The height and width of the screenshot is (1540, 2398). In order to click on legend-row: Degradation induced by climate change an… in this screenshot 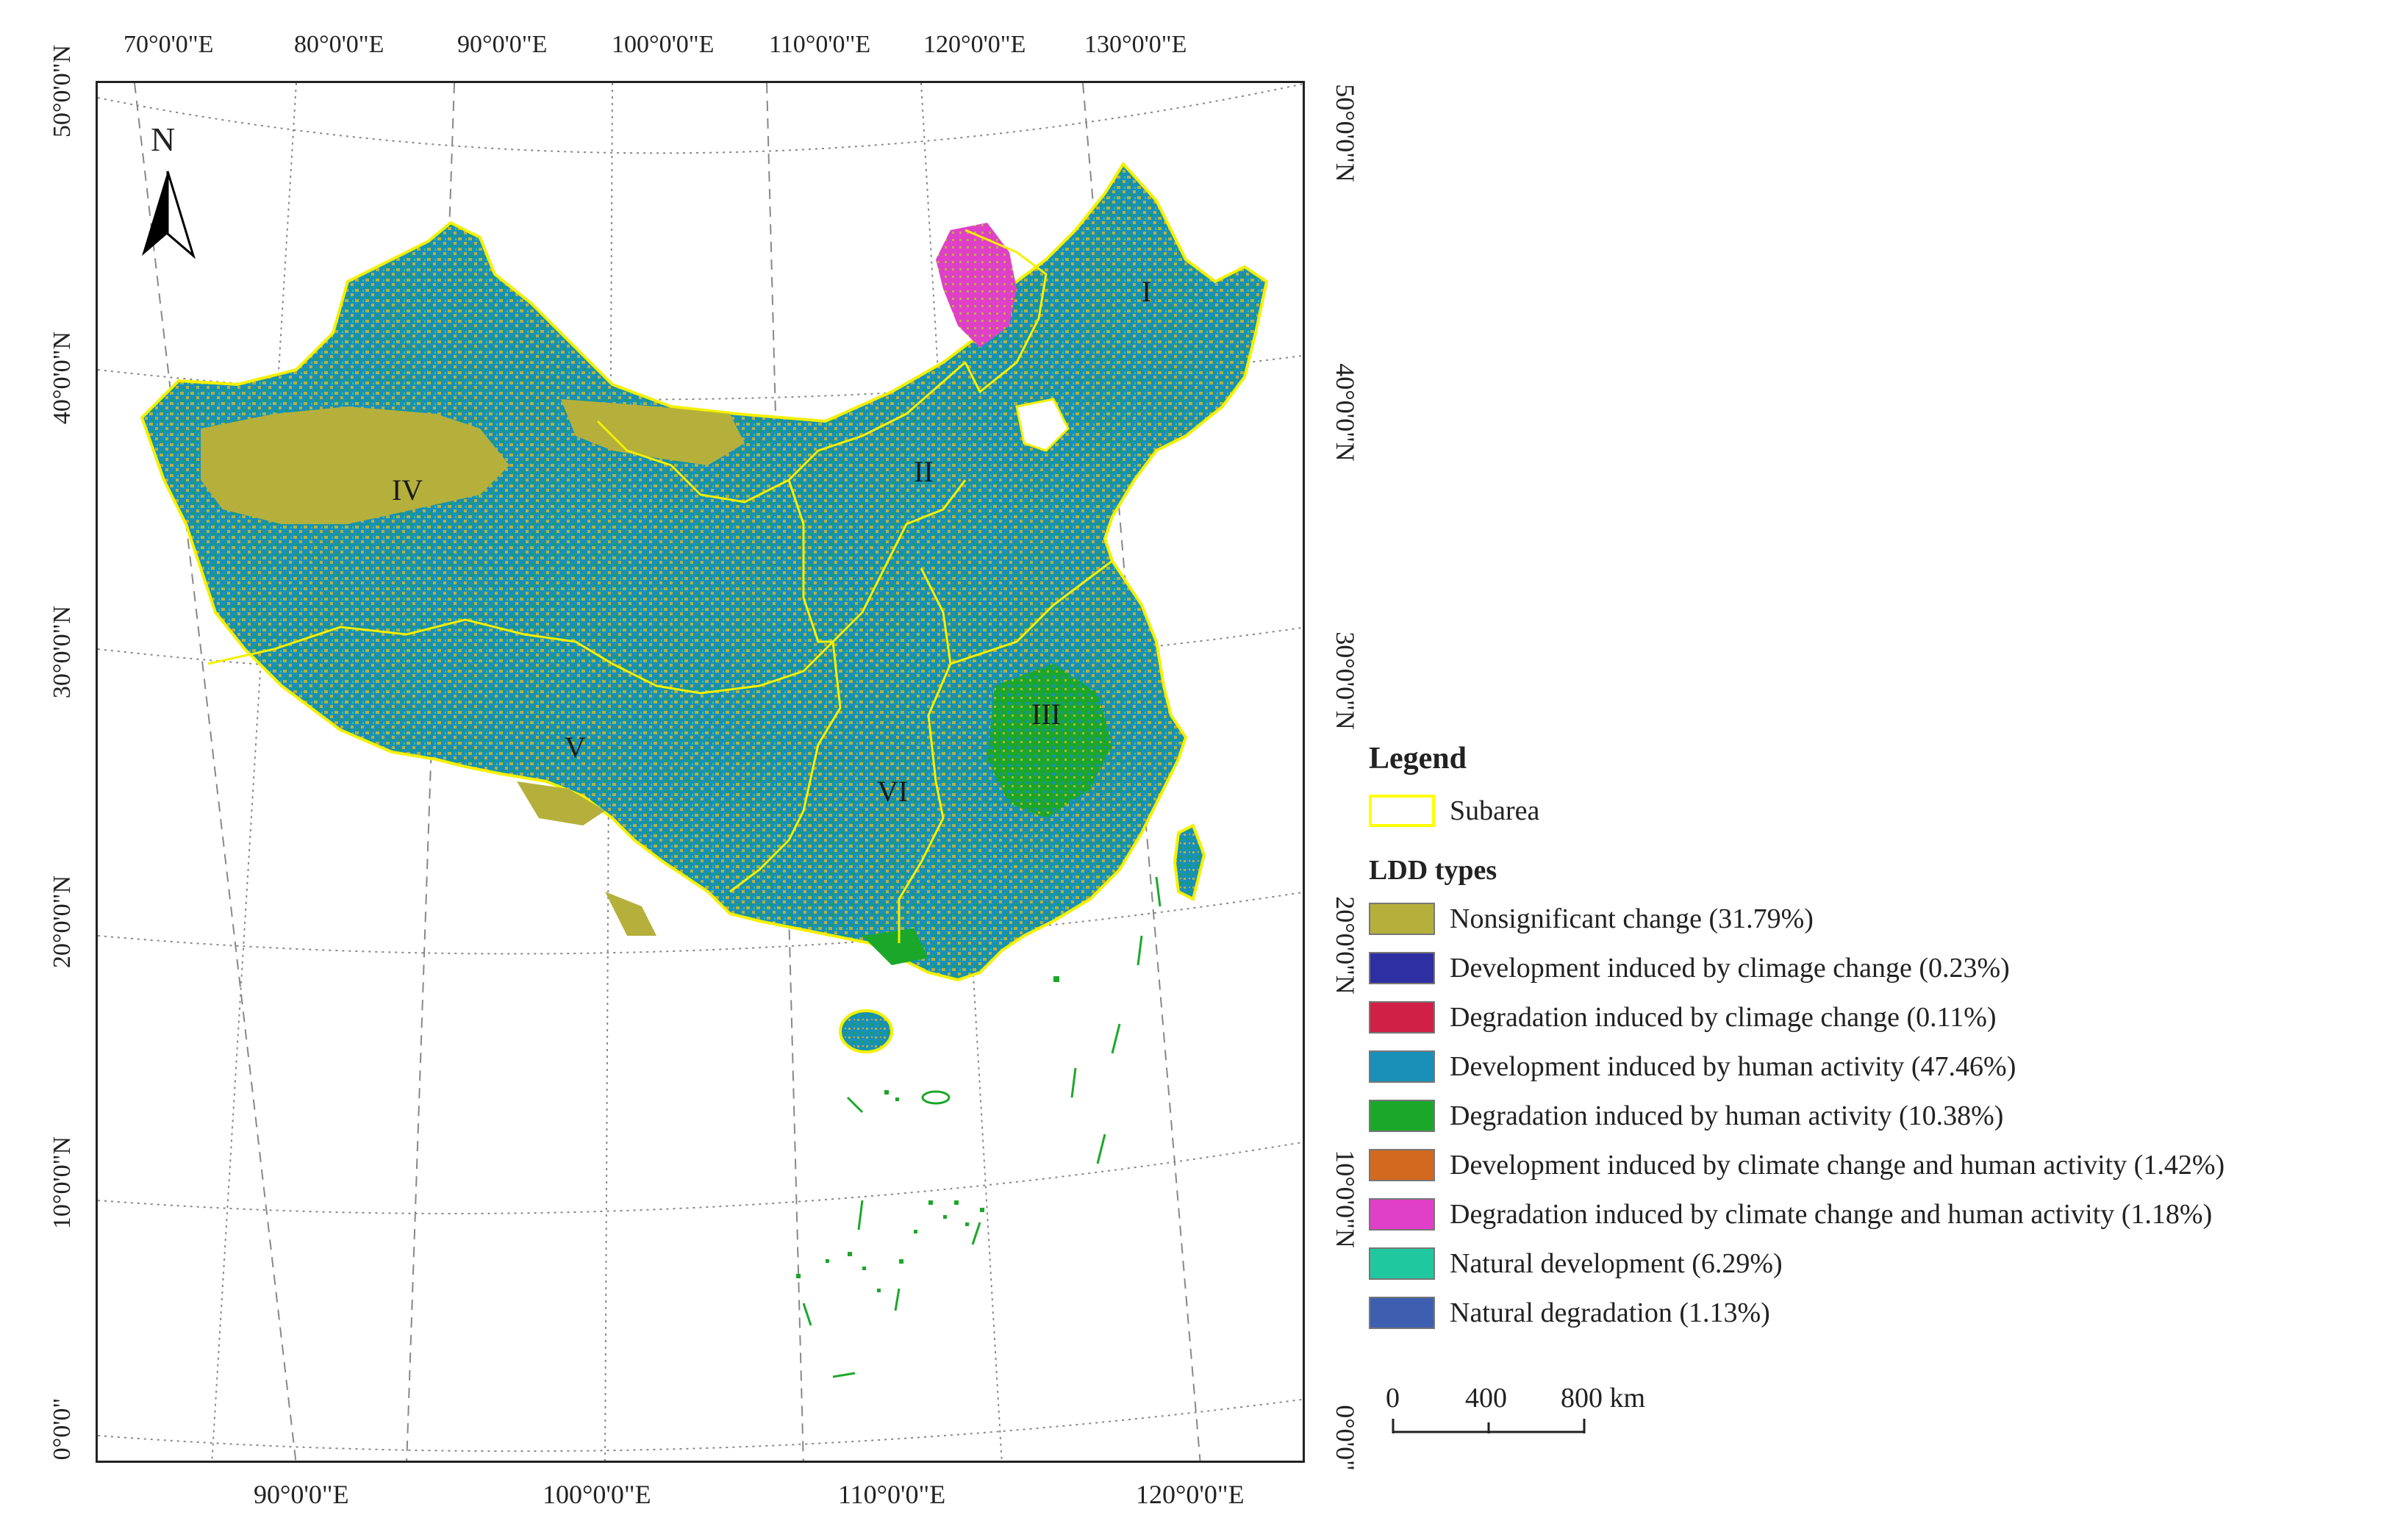, I will do `click(1790, 1215)`.